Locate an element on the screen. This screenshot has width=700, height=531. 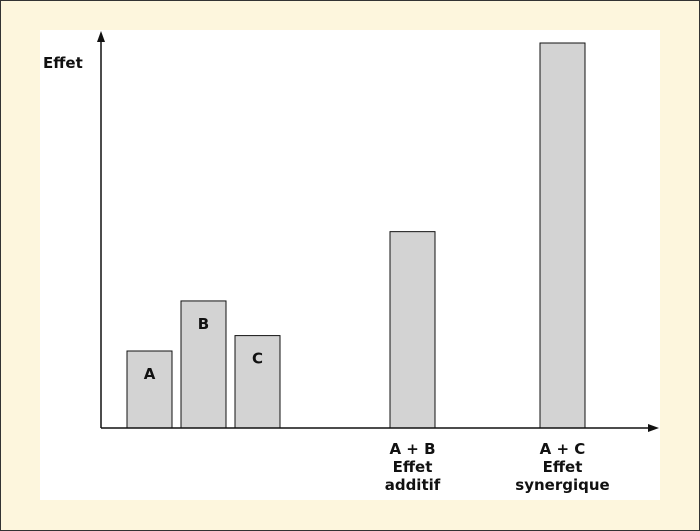
y-axis-arrow is located at coordinates (101, 36).